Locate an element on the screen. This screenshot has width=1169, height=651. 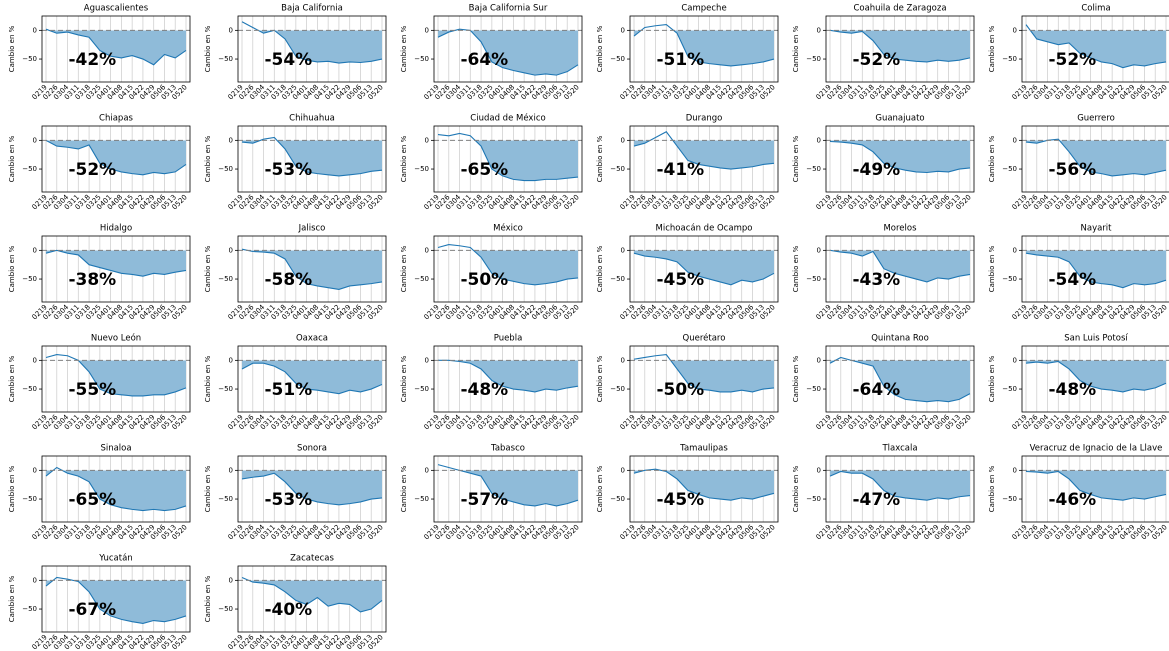
panel-title: Zacatecas is located at coordinates (312, 559).